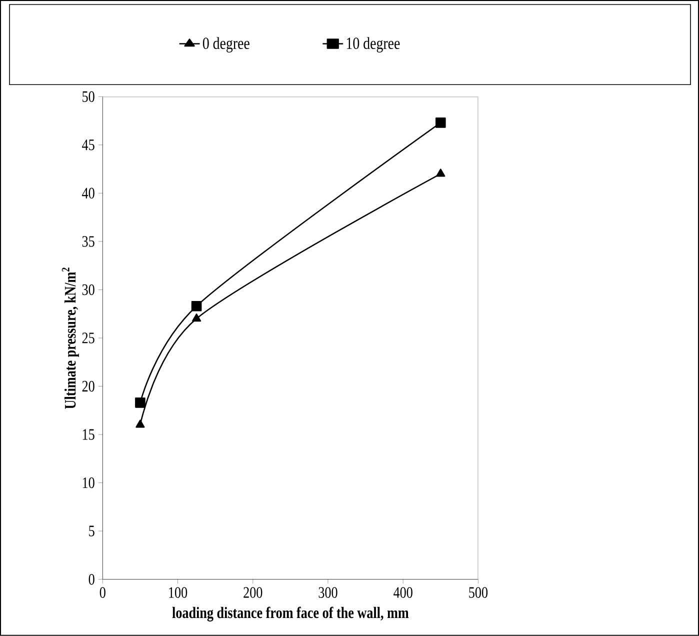  Describe the element at coordinates (88, 290) in the screenshot. I see `y-tick-label: 30` at that location.